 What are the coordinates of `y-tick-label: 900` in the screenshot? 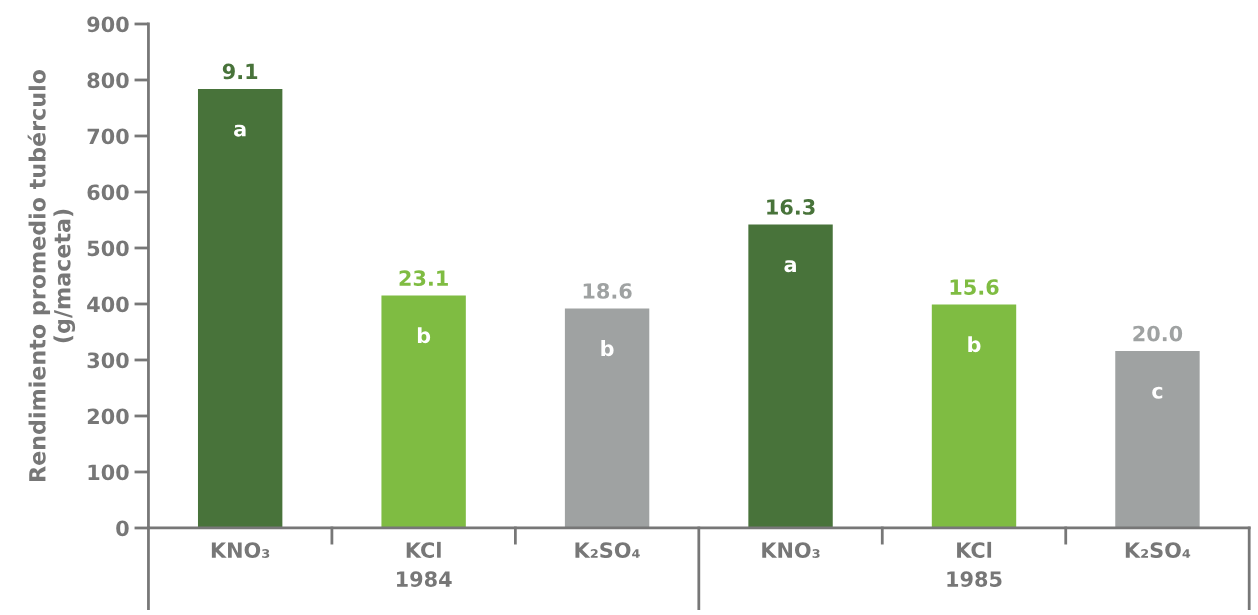 It's located at (108, 24).